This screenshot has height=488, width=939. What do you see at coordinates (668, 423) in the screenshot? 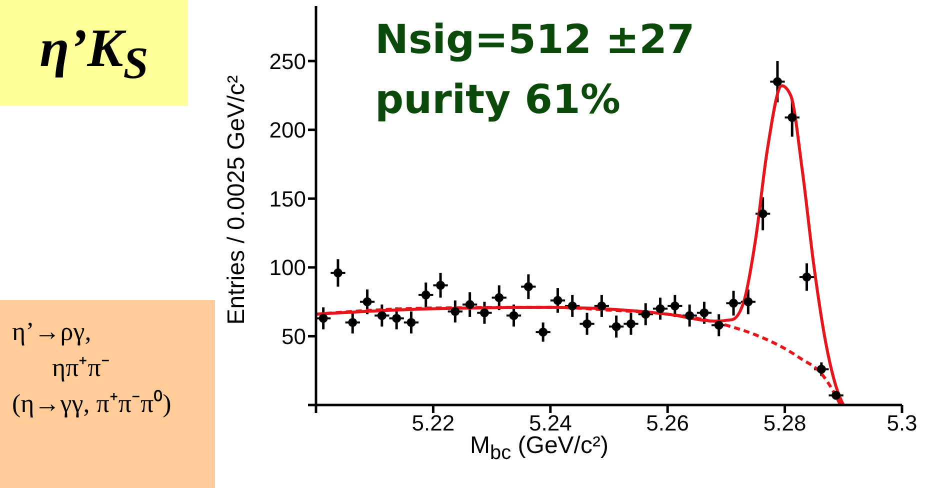
I see `x-tick-label: 5.26` at bounding box center [668, 423].